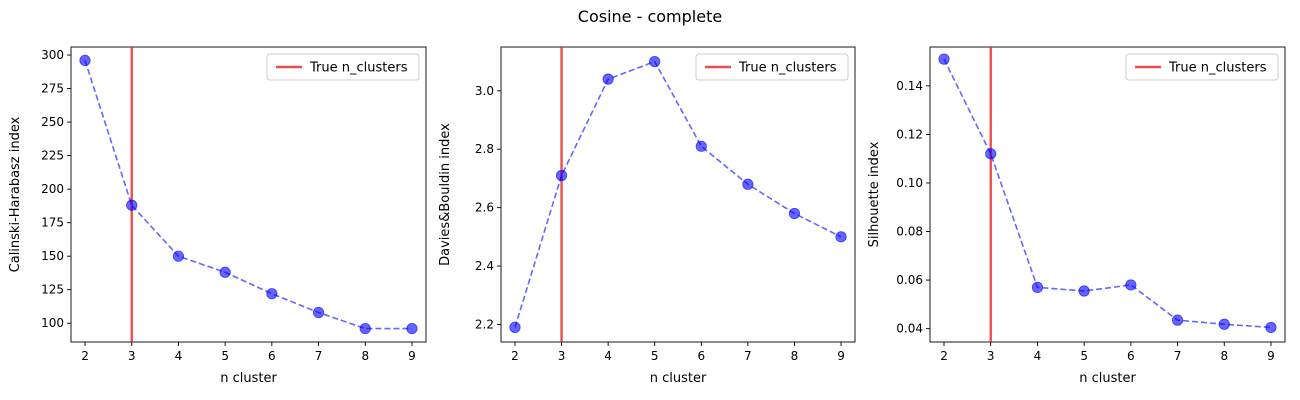 The image size is (1300, 400). I want to click on y-tick-label: 250, so click(52, 122).